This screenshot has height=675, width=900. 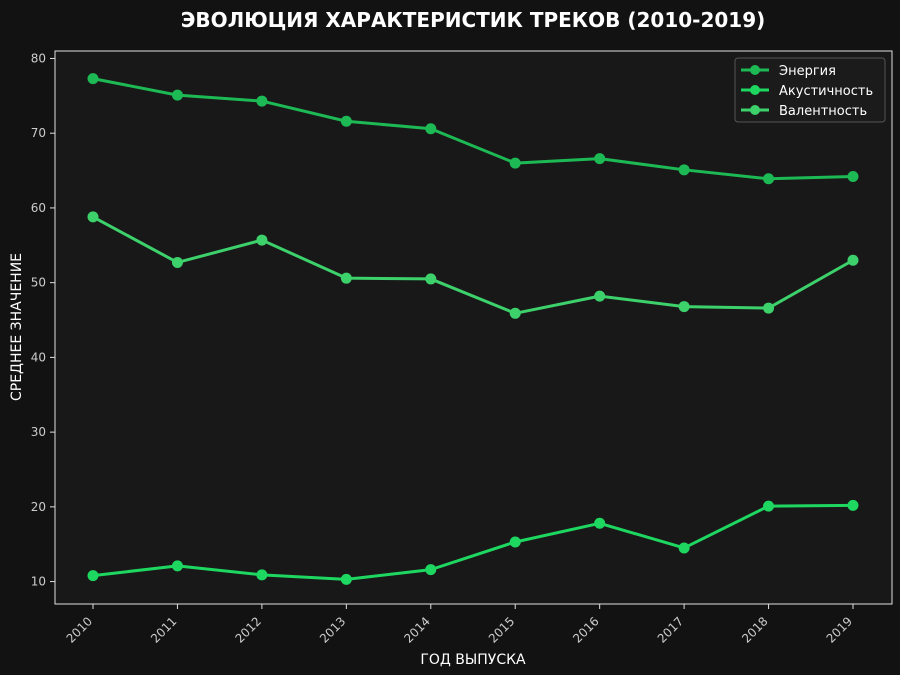 What do you see at coordinates (473, 660) in the screenshot?
I see `x-axis-label: ГОД ВЫПУСКА` at bounding box center [473, 660].